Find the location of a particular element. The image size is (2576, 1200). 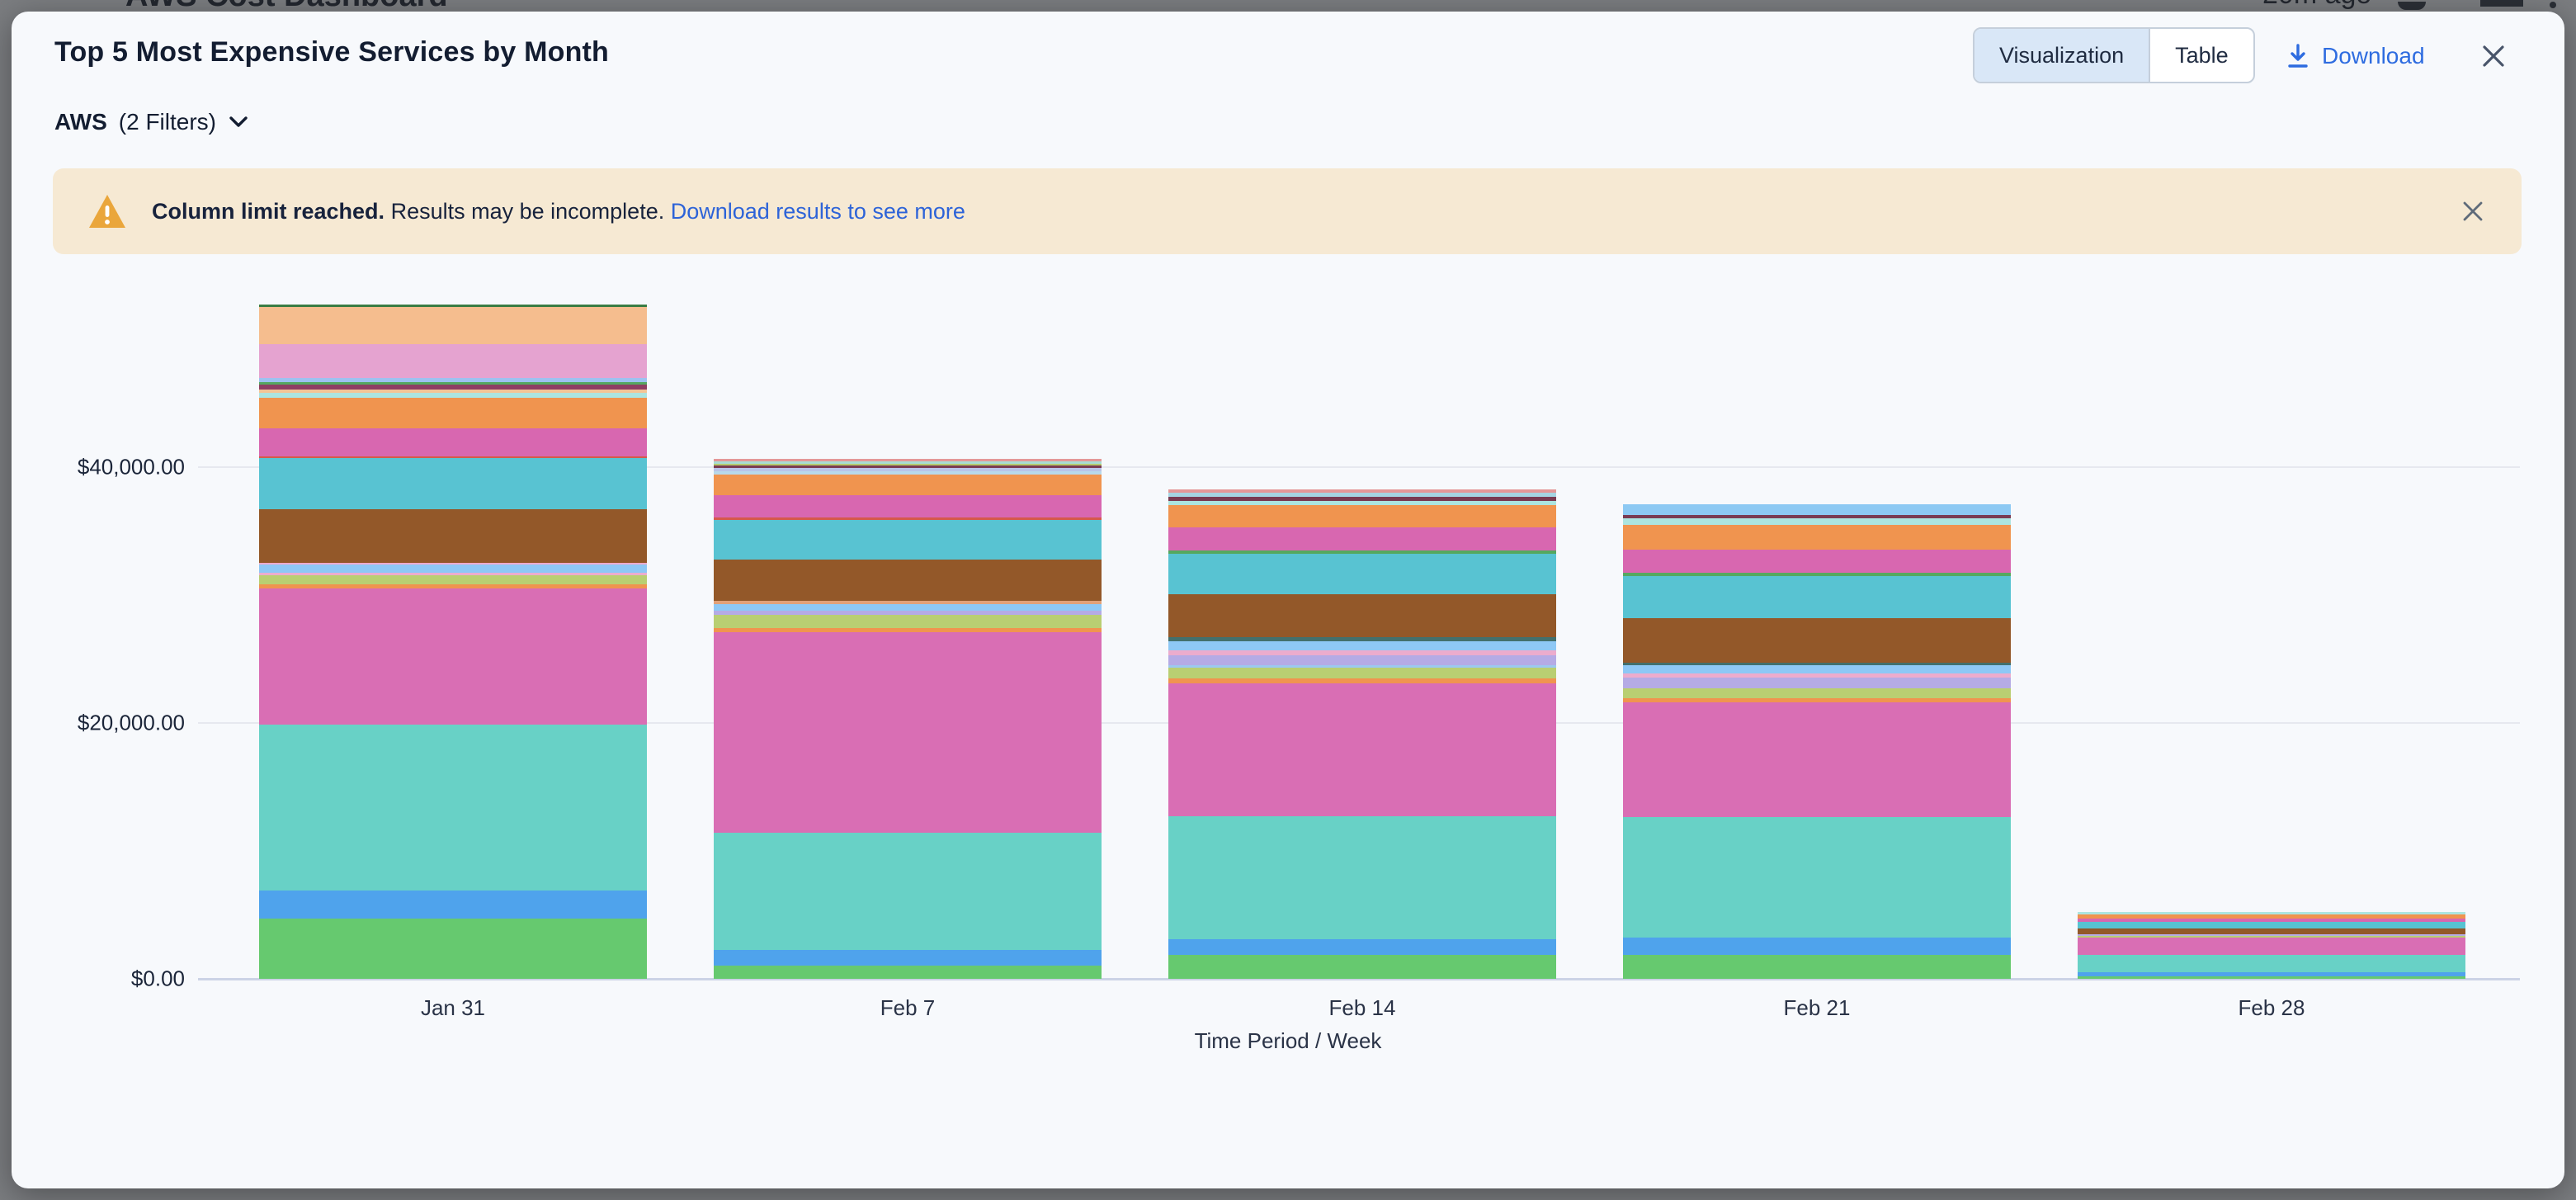

bar-segment-pale-sky-sliver is located at coordinates (1362, 666).